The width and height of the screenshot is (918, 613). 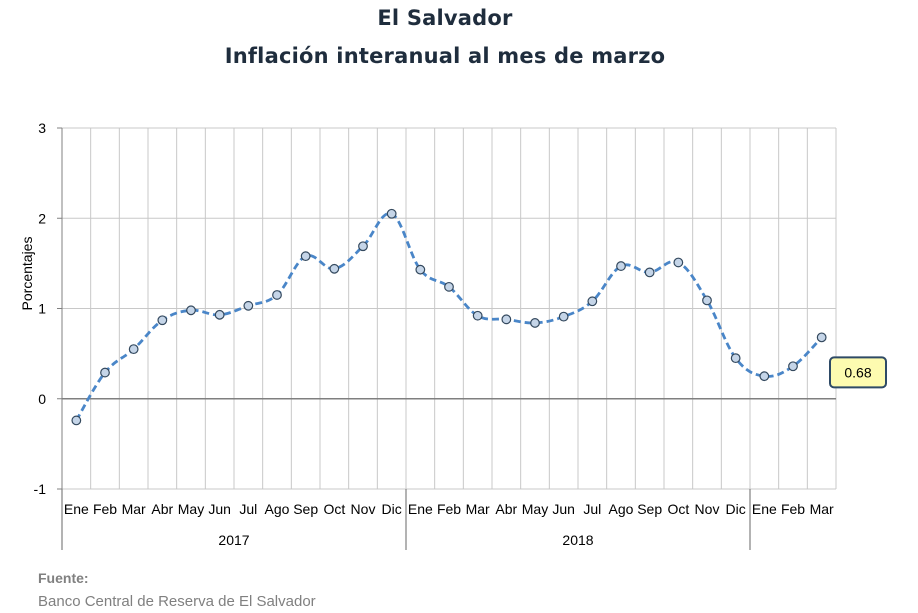 What do you see at coordinates (42, 399) in the screenshot?
I see `y-tick-label: 0` at bounding box center [42, 399].